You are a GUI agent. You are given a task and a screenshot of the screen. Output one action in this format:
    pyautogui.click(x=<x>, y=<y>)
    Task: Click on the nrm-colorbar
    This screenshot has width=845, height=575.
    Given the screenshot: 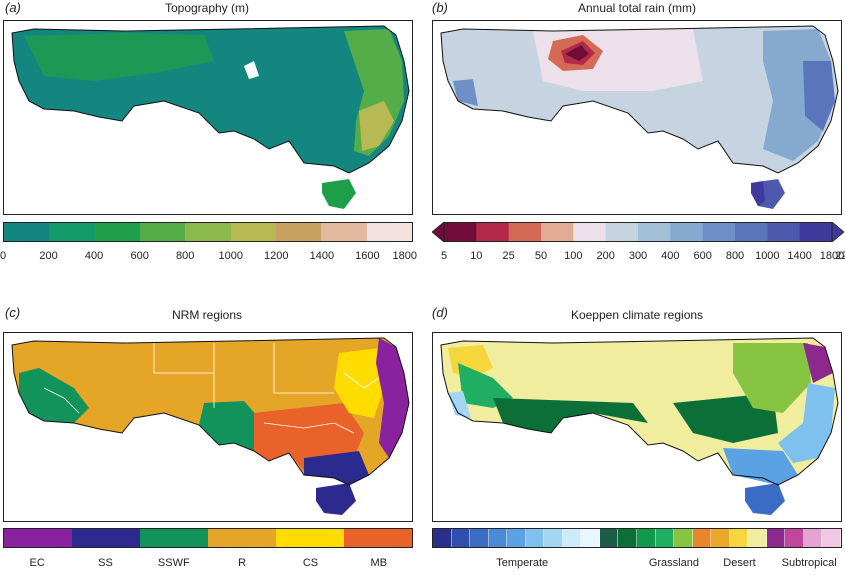 What is the action you would take?
    pyautogui.click(x=208, y=538)
    